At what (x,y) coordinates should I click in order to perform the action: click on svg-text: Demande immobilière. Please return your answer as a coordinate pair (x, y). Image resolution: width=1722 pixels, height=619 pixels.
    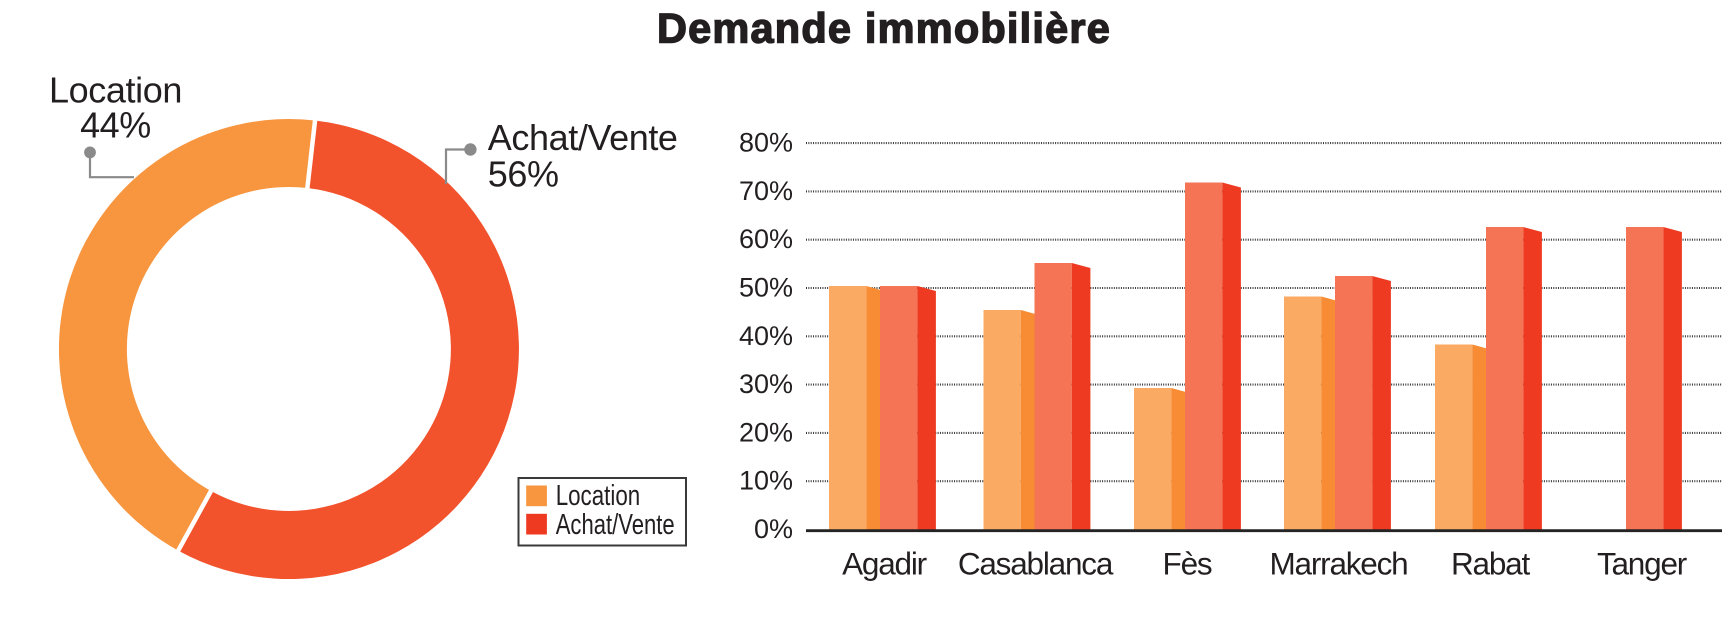
    Looking at the image, I should click on (884, 28).